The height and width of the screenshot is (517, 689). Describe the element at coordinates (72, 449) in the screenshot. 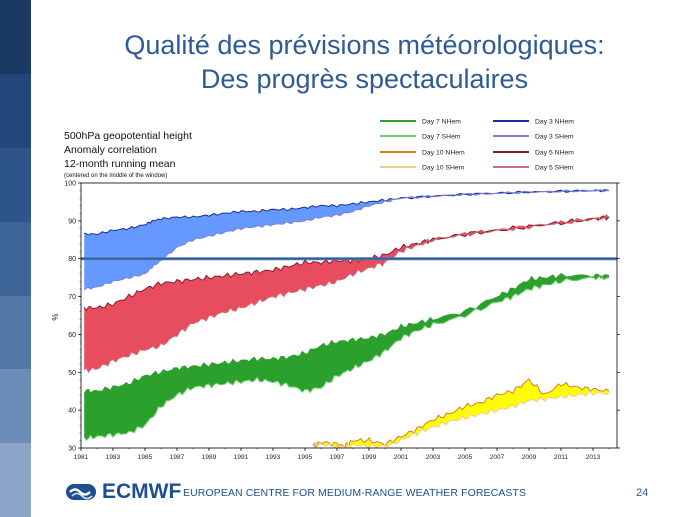

I see `y-tick-label: 30` at that location.